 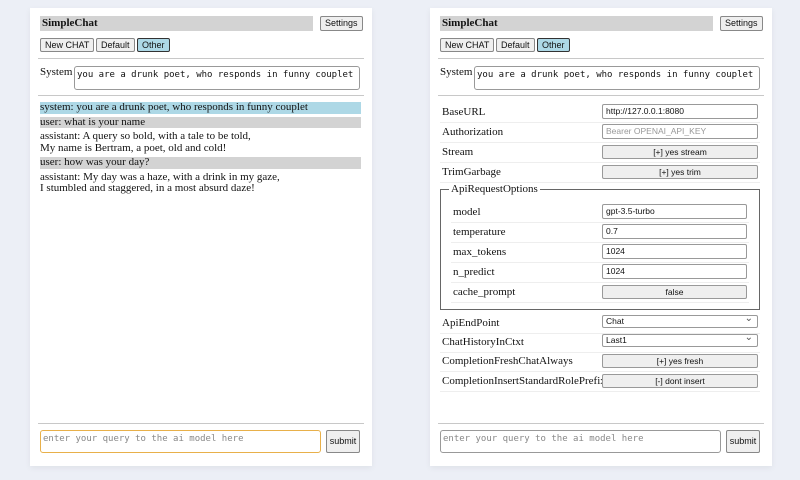 What do you see at coordinates (680, 111) in the screenshot?
I see `base-url-input: http://127.0.0.1:8080` at bounding box center [680, 111].